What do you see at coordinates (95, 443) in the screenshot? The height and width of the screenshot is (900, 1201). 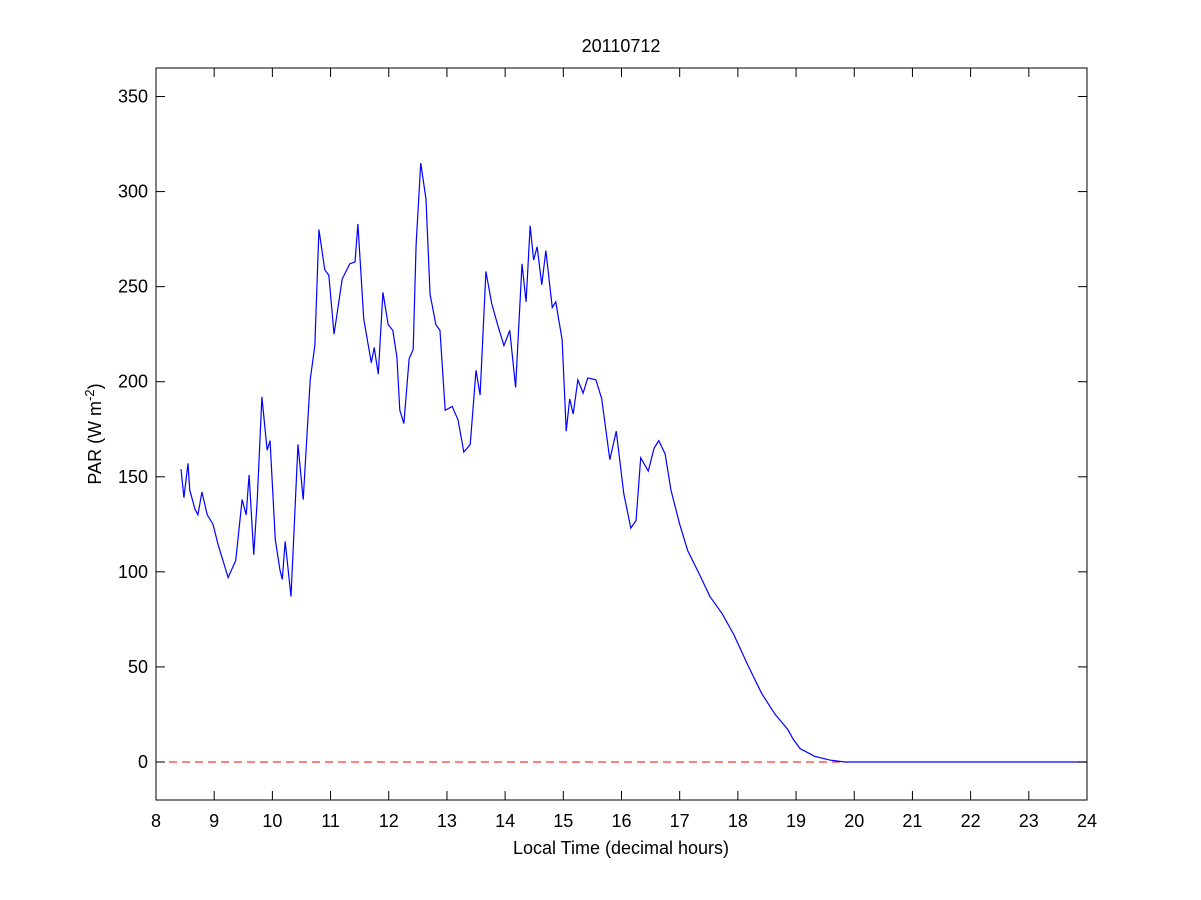 I see `y-axis-label-main: PAR (W m` at bounding box center [95, 443].